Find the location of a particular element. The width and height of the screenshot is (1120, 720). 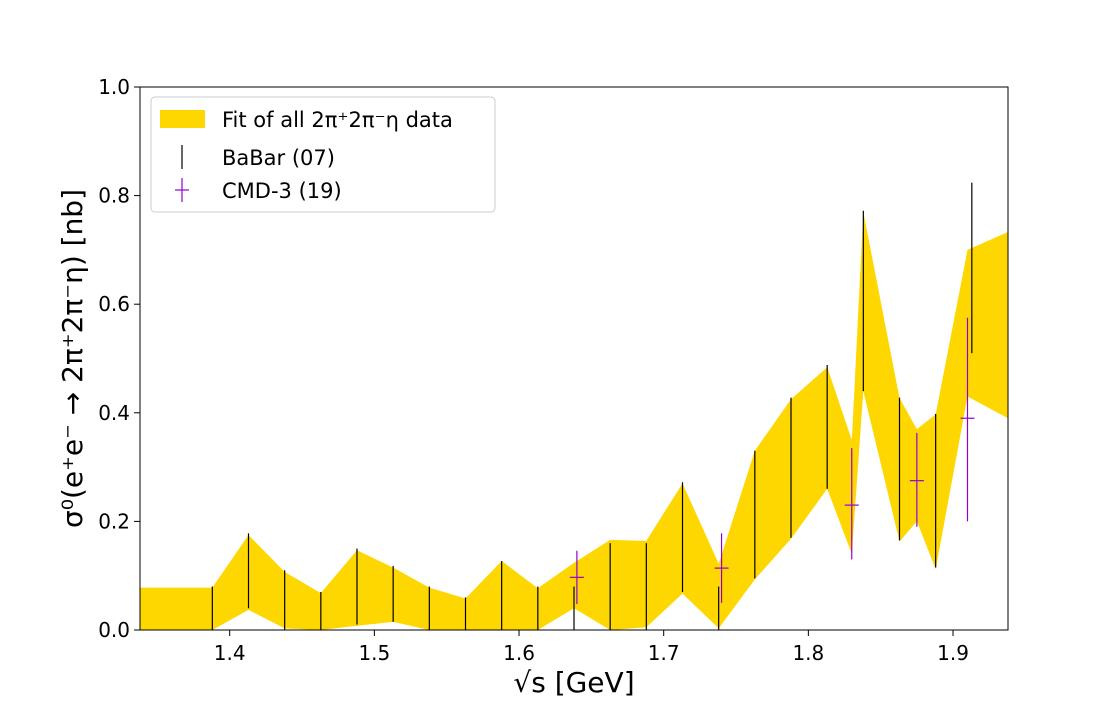

x-axis-label: √s [GeV] is located at coordinates (573, 682).